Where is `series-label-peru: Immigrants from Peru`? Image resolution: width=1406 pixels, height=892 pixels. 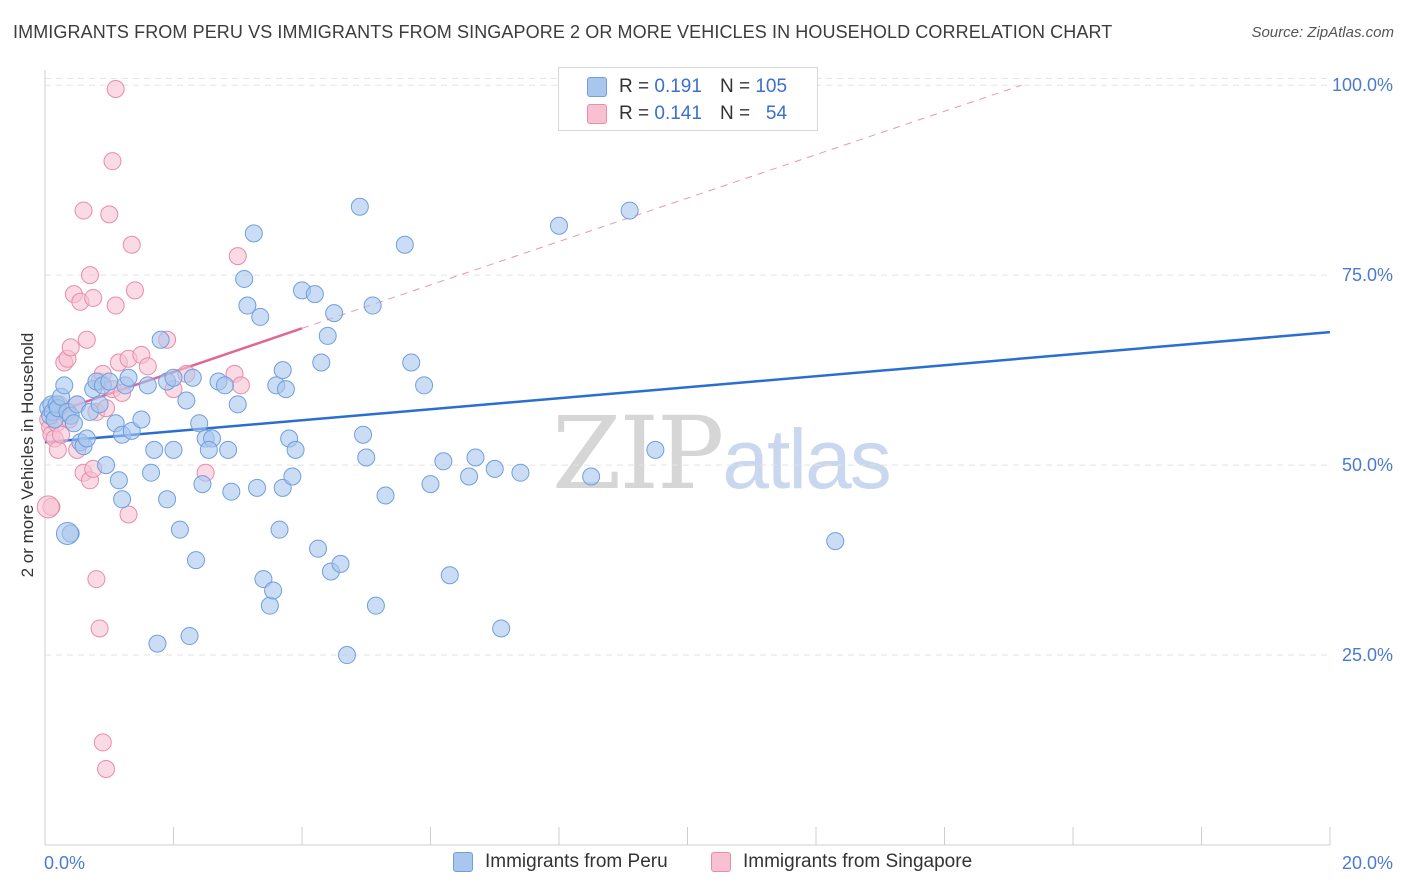 series-label-peru: Immigrants from Peru is located at coordinates (576, 861).